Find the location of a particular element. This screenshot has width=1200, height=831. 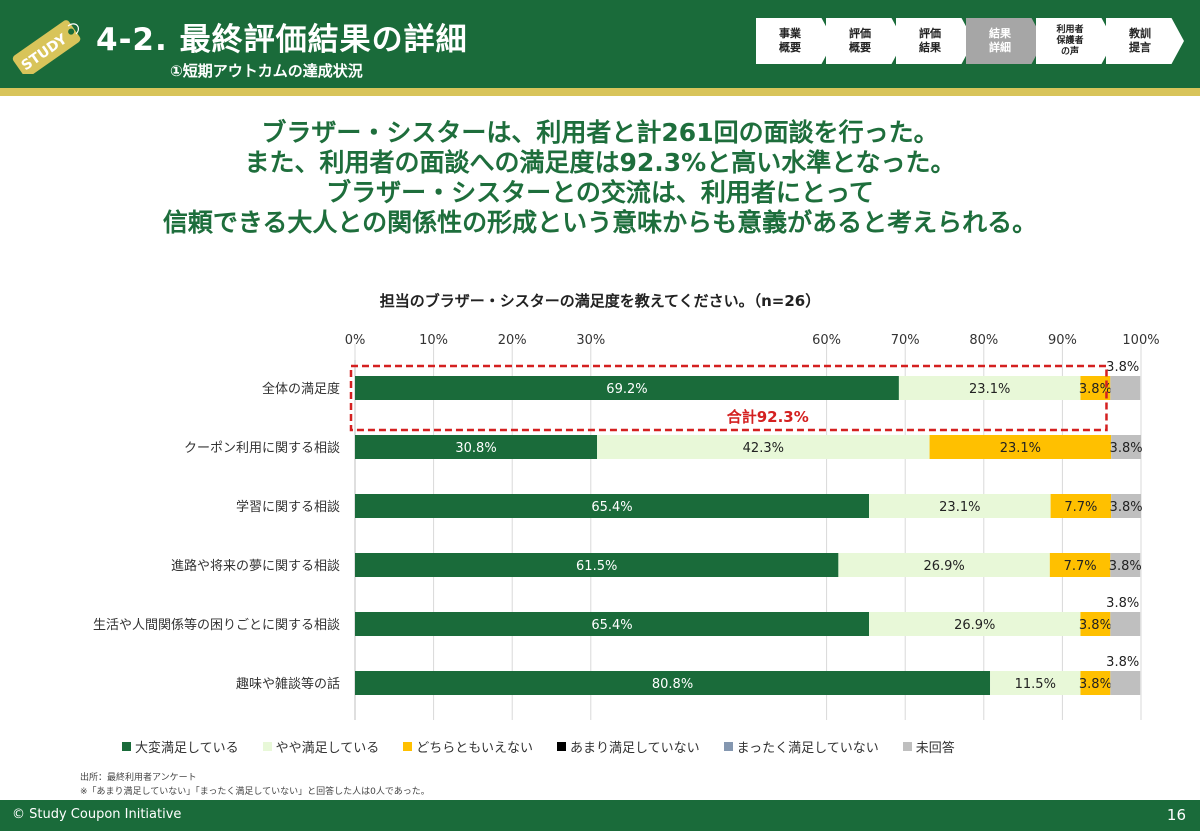

footer-bar: © Study Coupon Initiative 16 is located at coordinates (600, 815).